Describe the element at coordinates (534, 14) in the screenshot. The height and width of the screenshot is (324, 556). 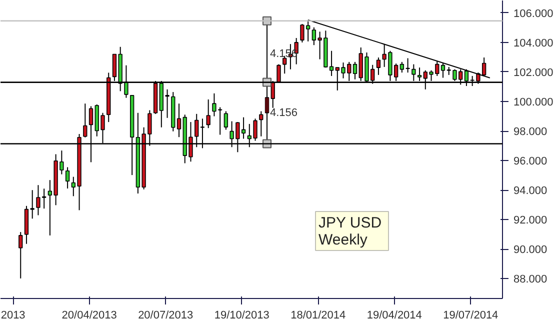
I see `y-tick-label: 106.000` at that location.